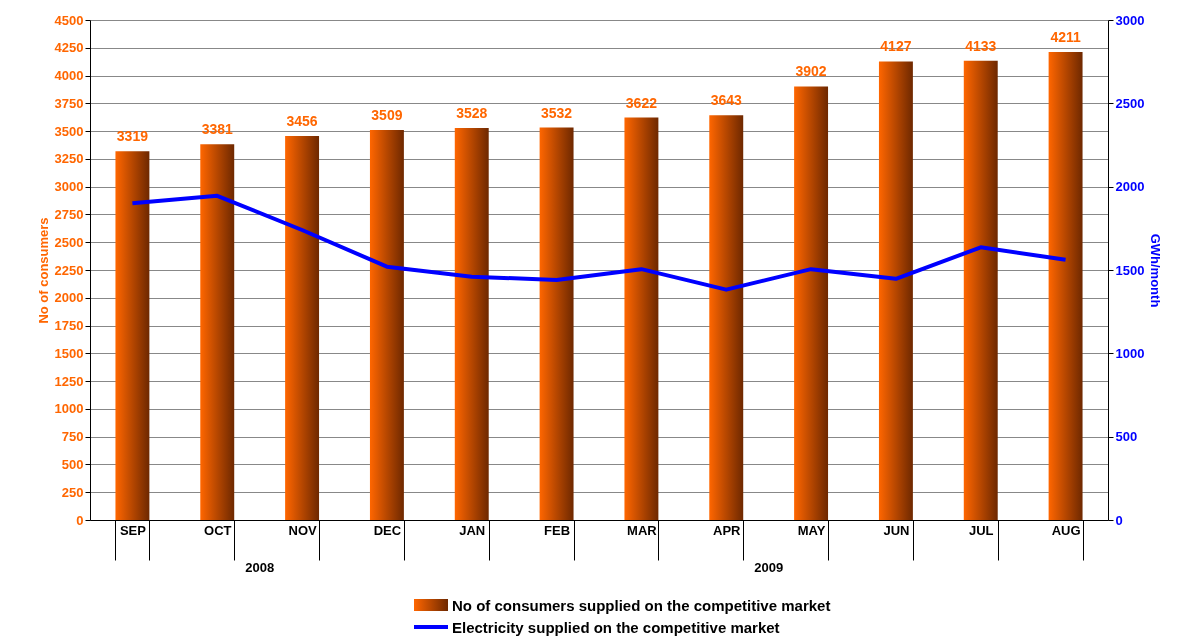  What do you see at coordinates (69, 76) in the screenshot?
I see `y-tick-label: 4000` at bounding box center [69, 76].